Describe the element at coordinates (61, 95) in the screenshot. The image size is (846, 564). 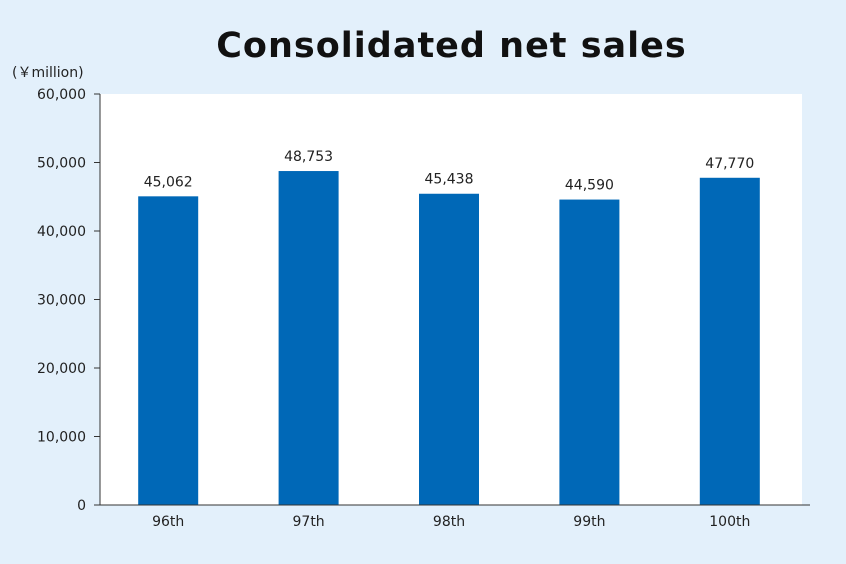
I see `y-tick-label: 60,000` at that location.